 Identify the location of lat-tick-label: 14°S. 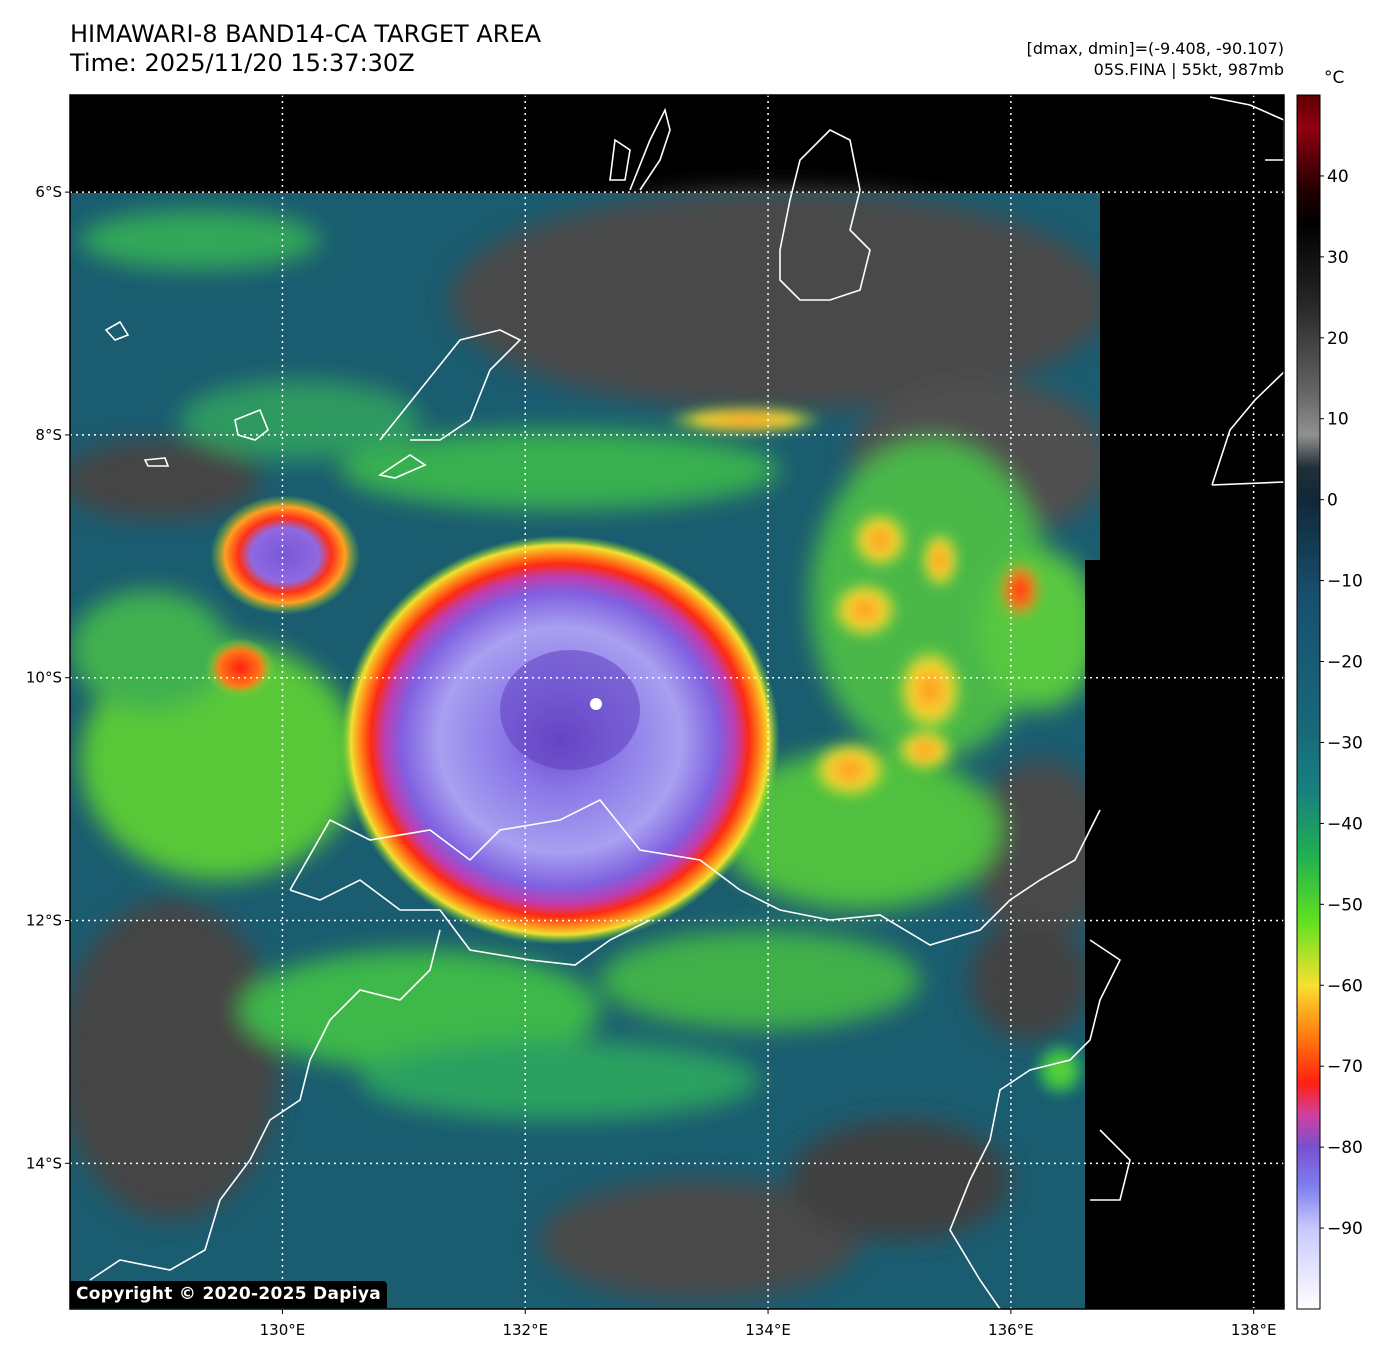
(44, 1163).